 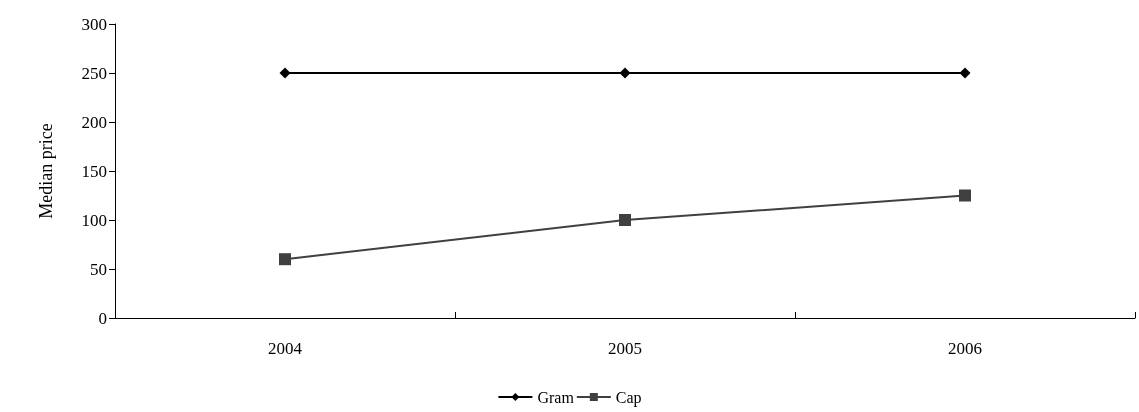 I want to click on y-tick-label: 0, so click(x=102, y=318).